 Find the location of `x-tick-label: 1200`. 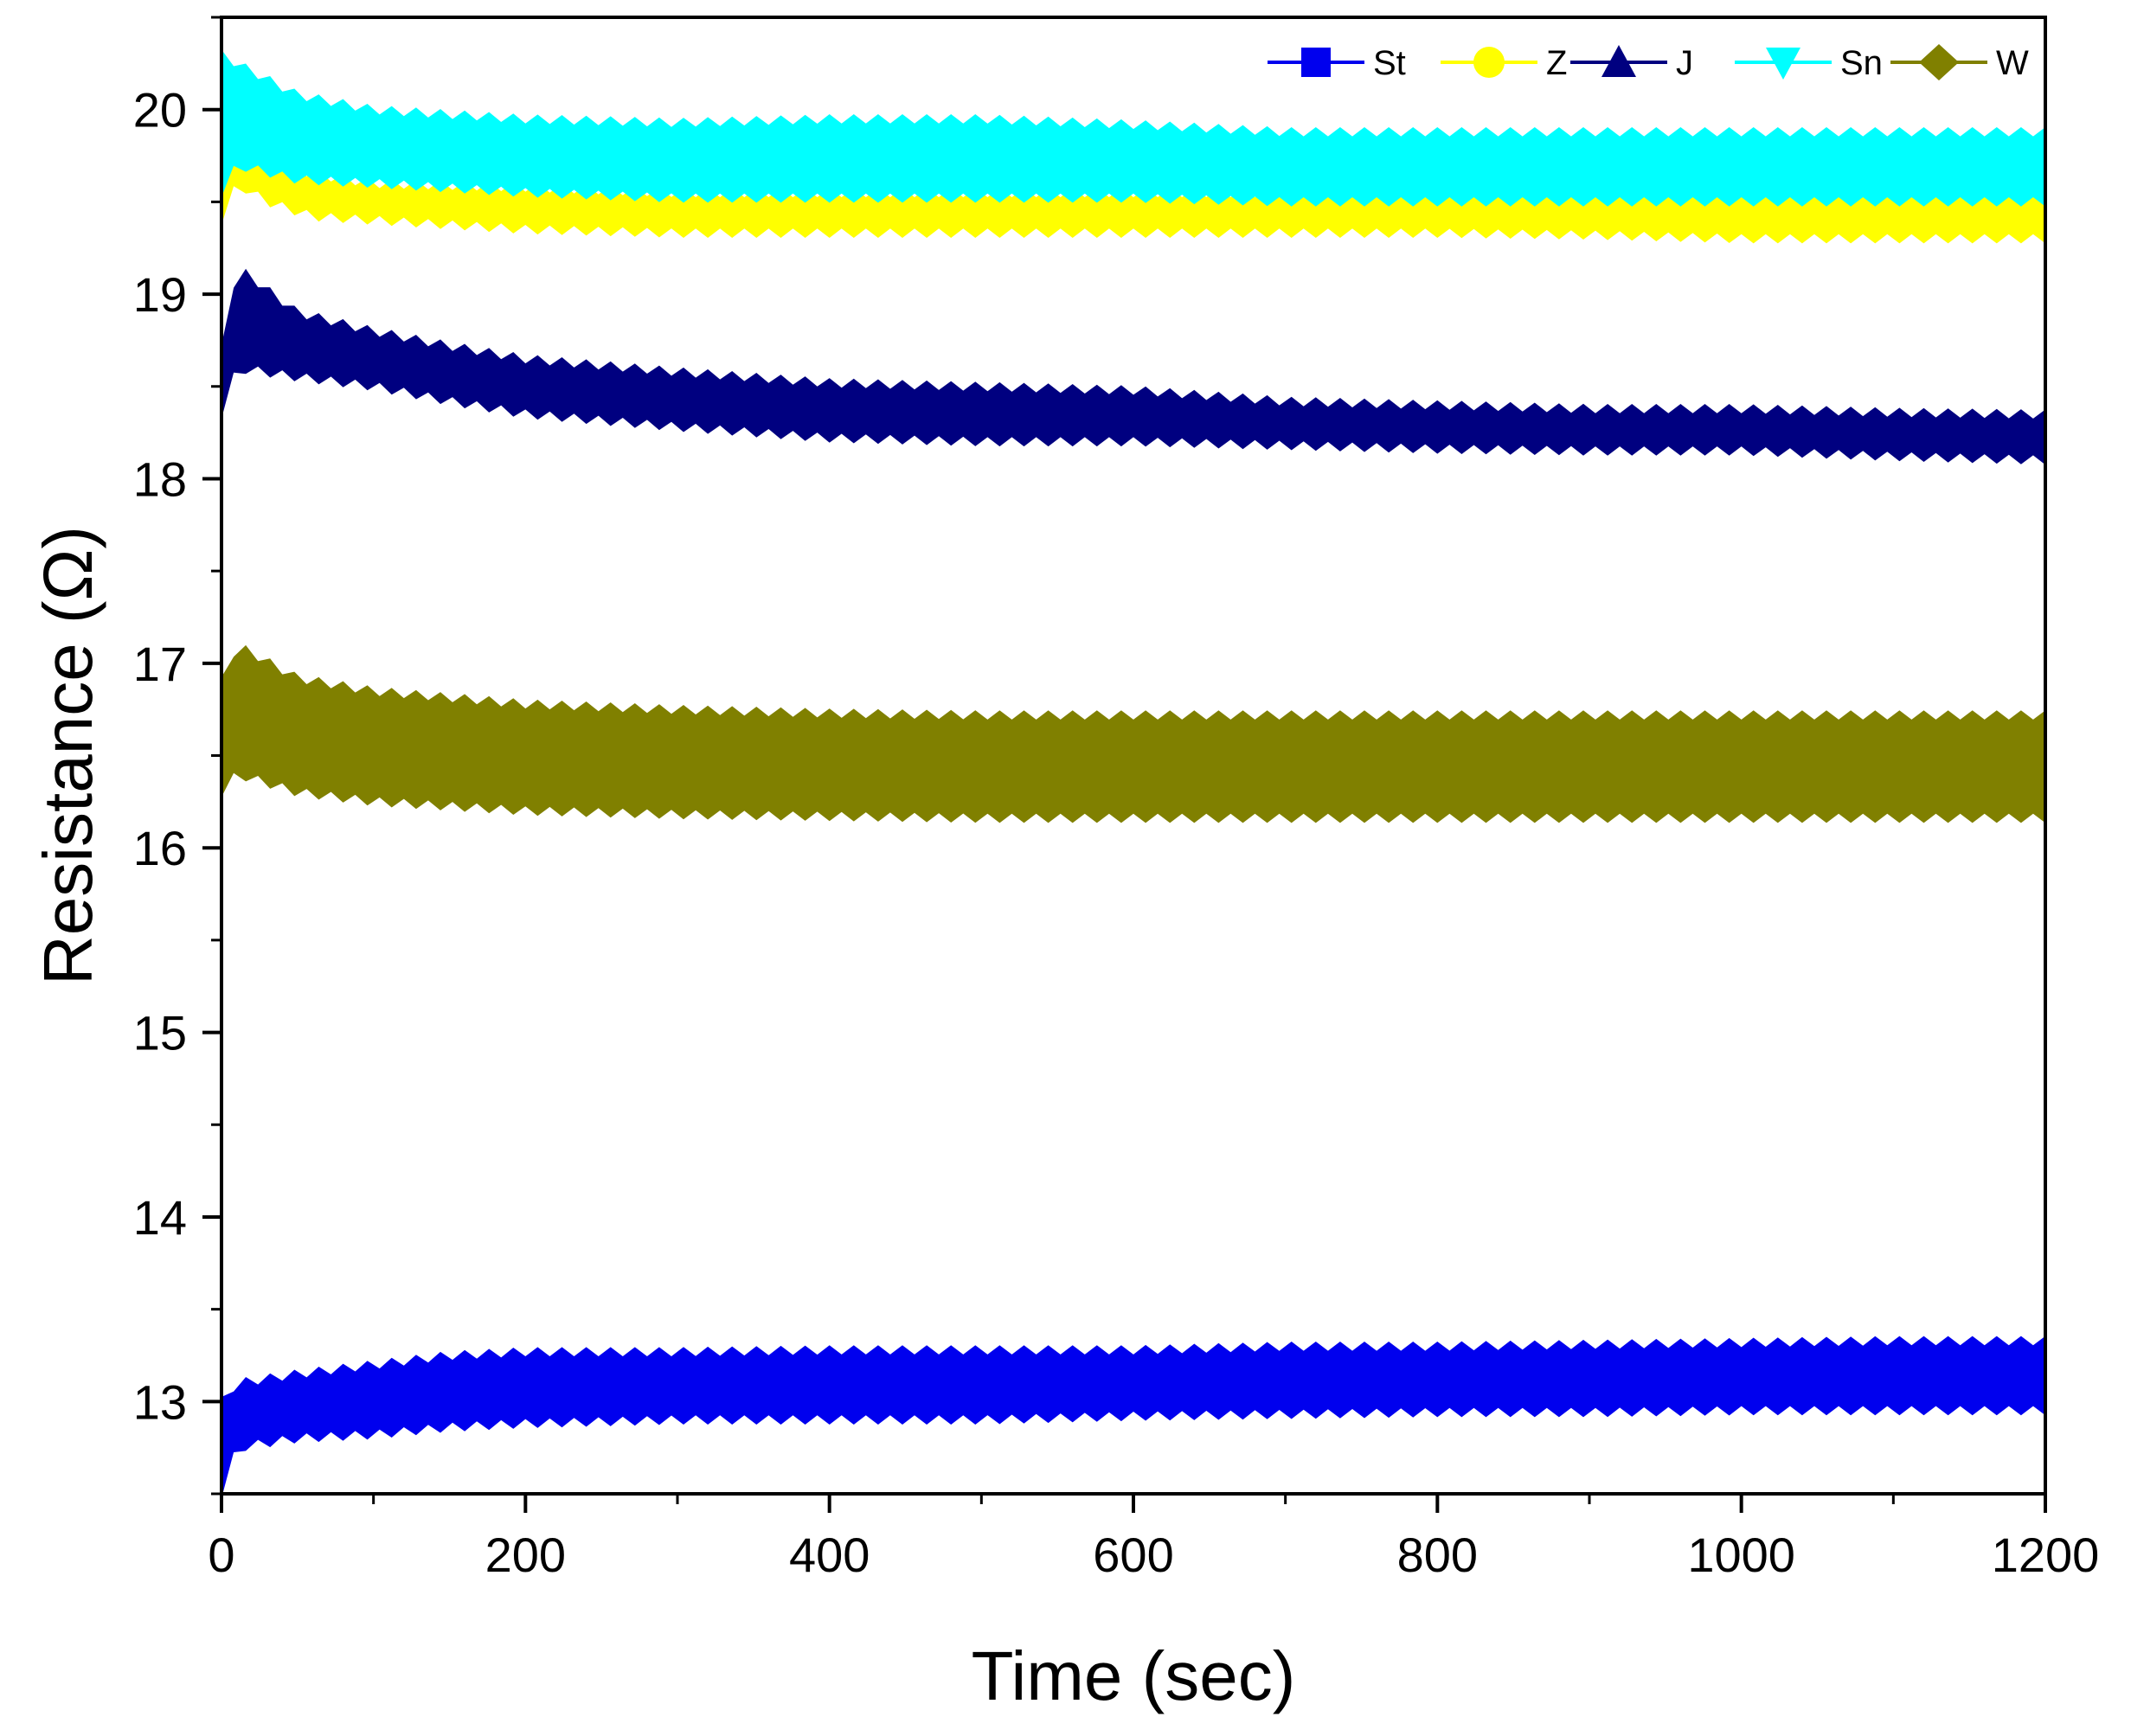

x-tick-label: 1200 is located at coordinates (2046, 1555).